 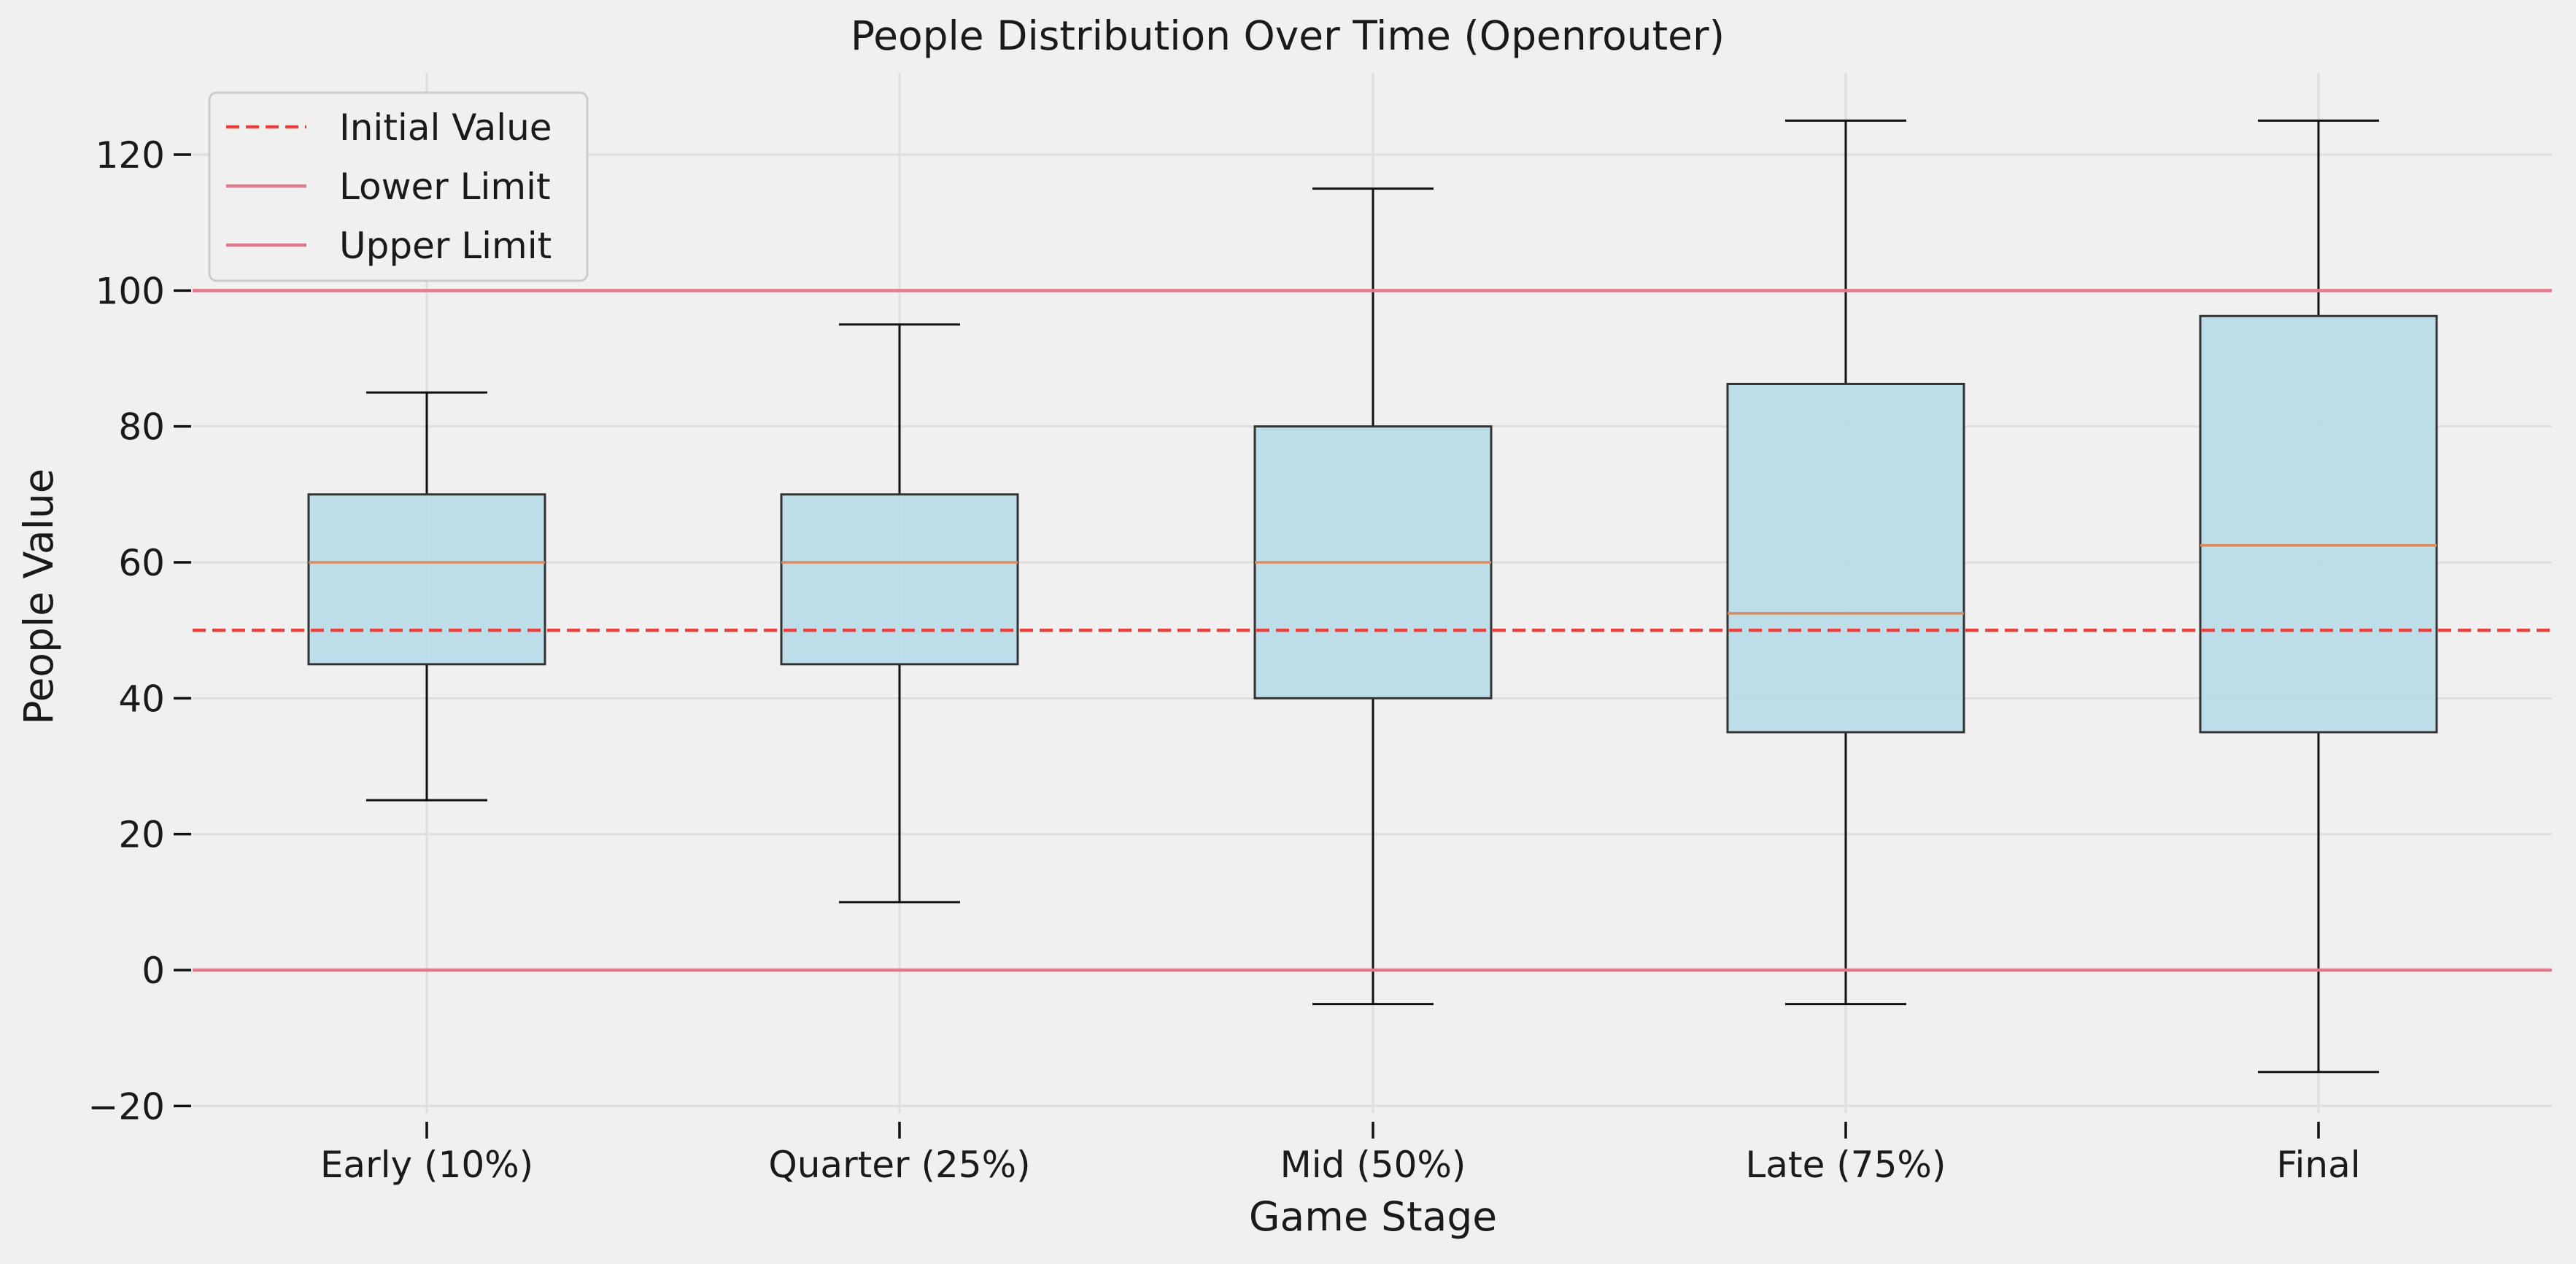 I want to click on y-axis: −20 0 20 40 60 80 100 120, so click(x=139, y=631).